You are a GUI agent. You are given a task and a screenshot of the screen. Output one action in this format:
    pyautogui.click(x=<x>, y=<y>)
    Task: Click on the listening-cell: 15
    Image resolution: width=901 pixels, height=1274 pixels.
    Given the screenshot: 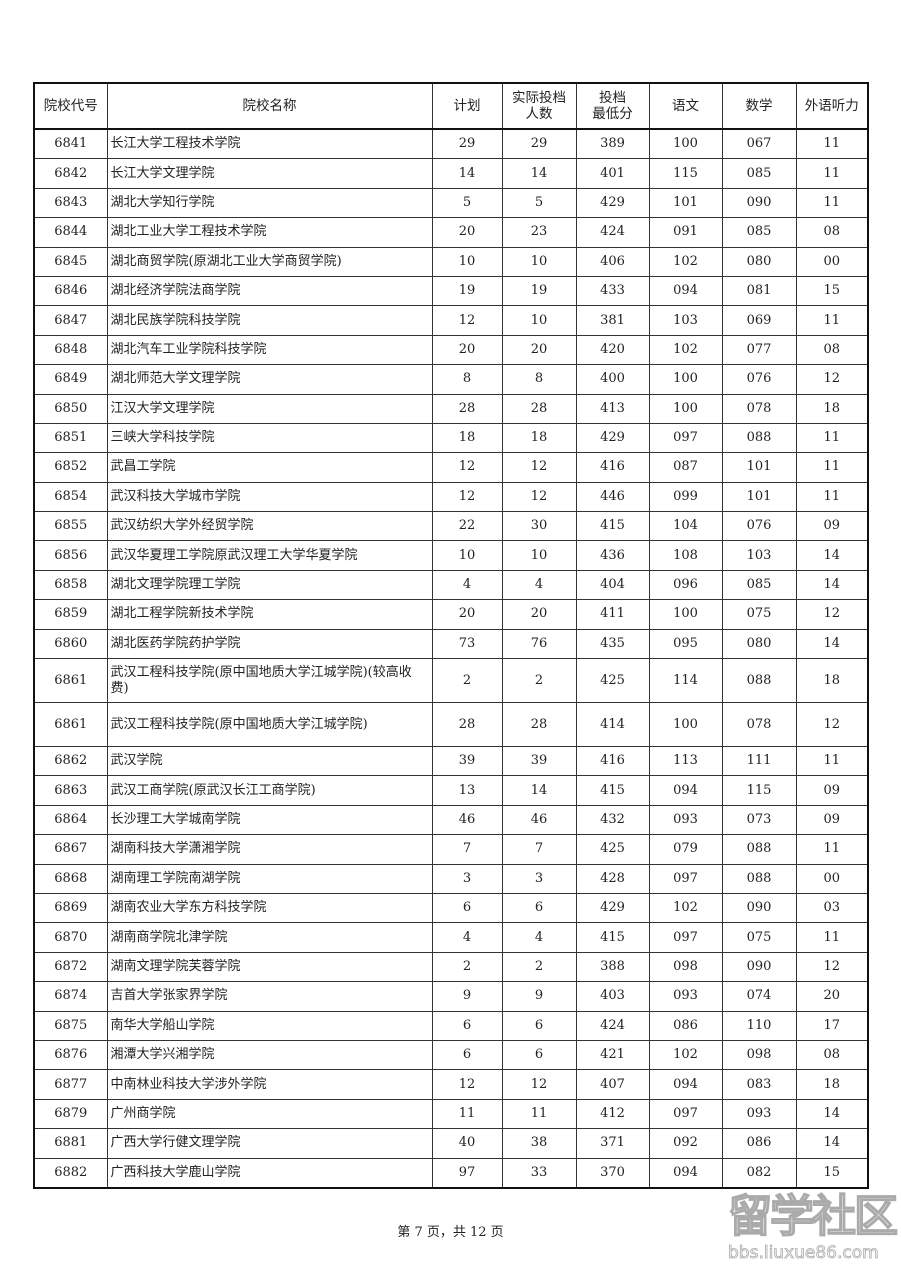 What is the action you would take?
    pyautogui.click(x=832, y=291)
    